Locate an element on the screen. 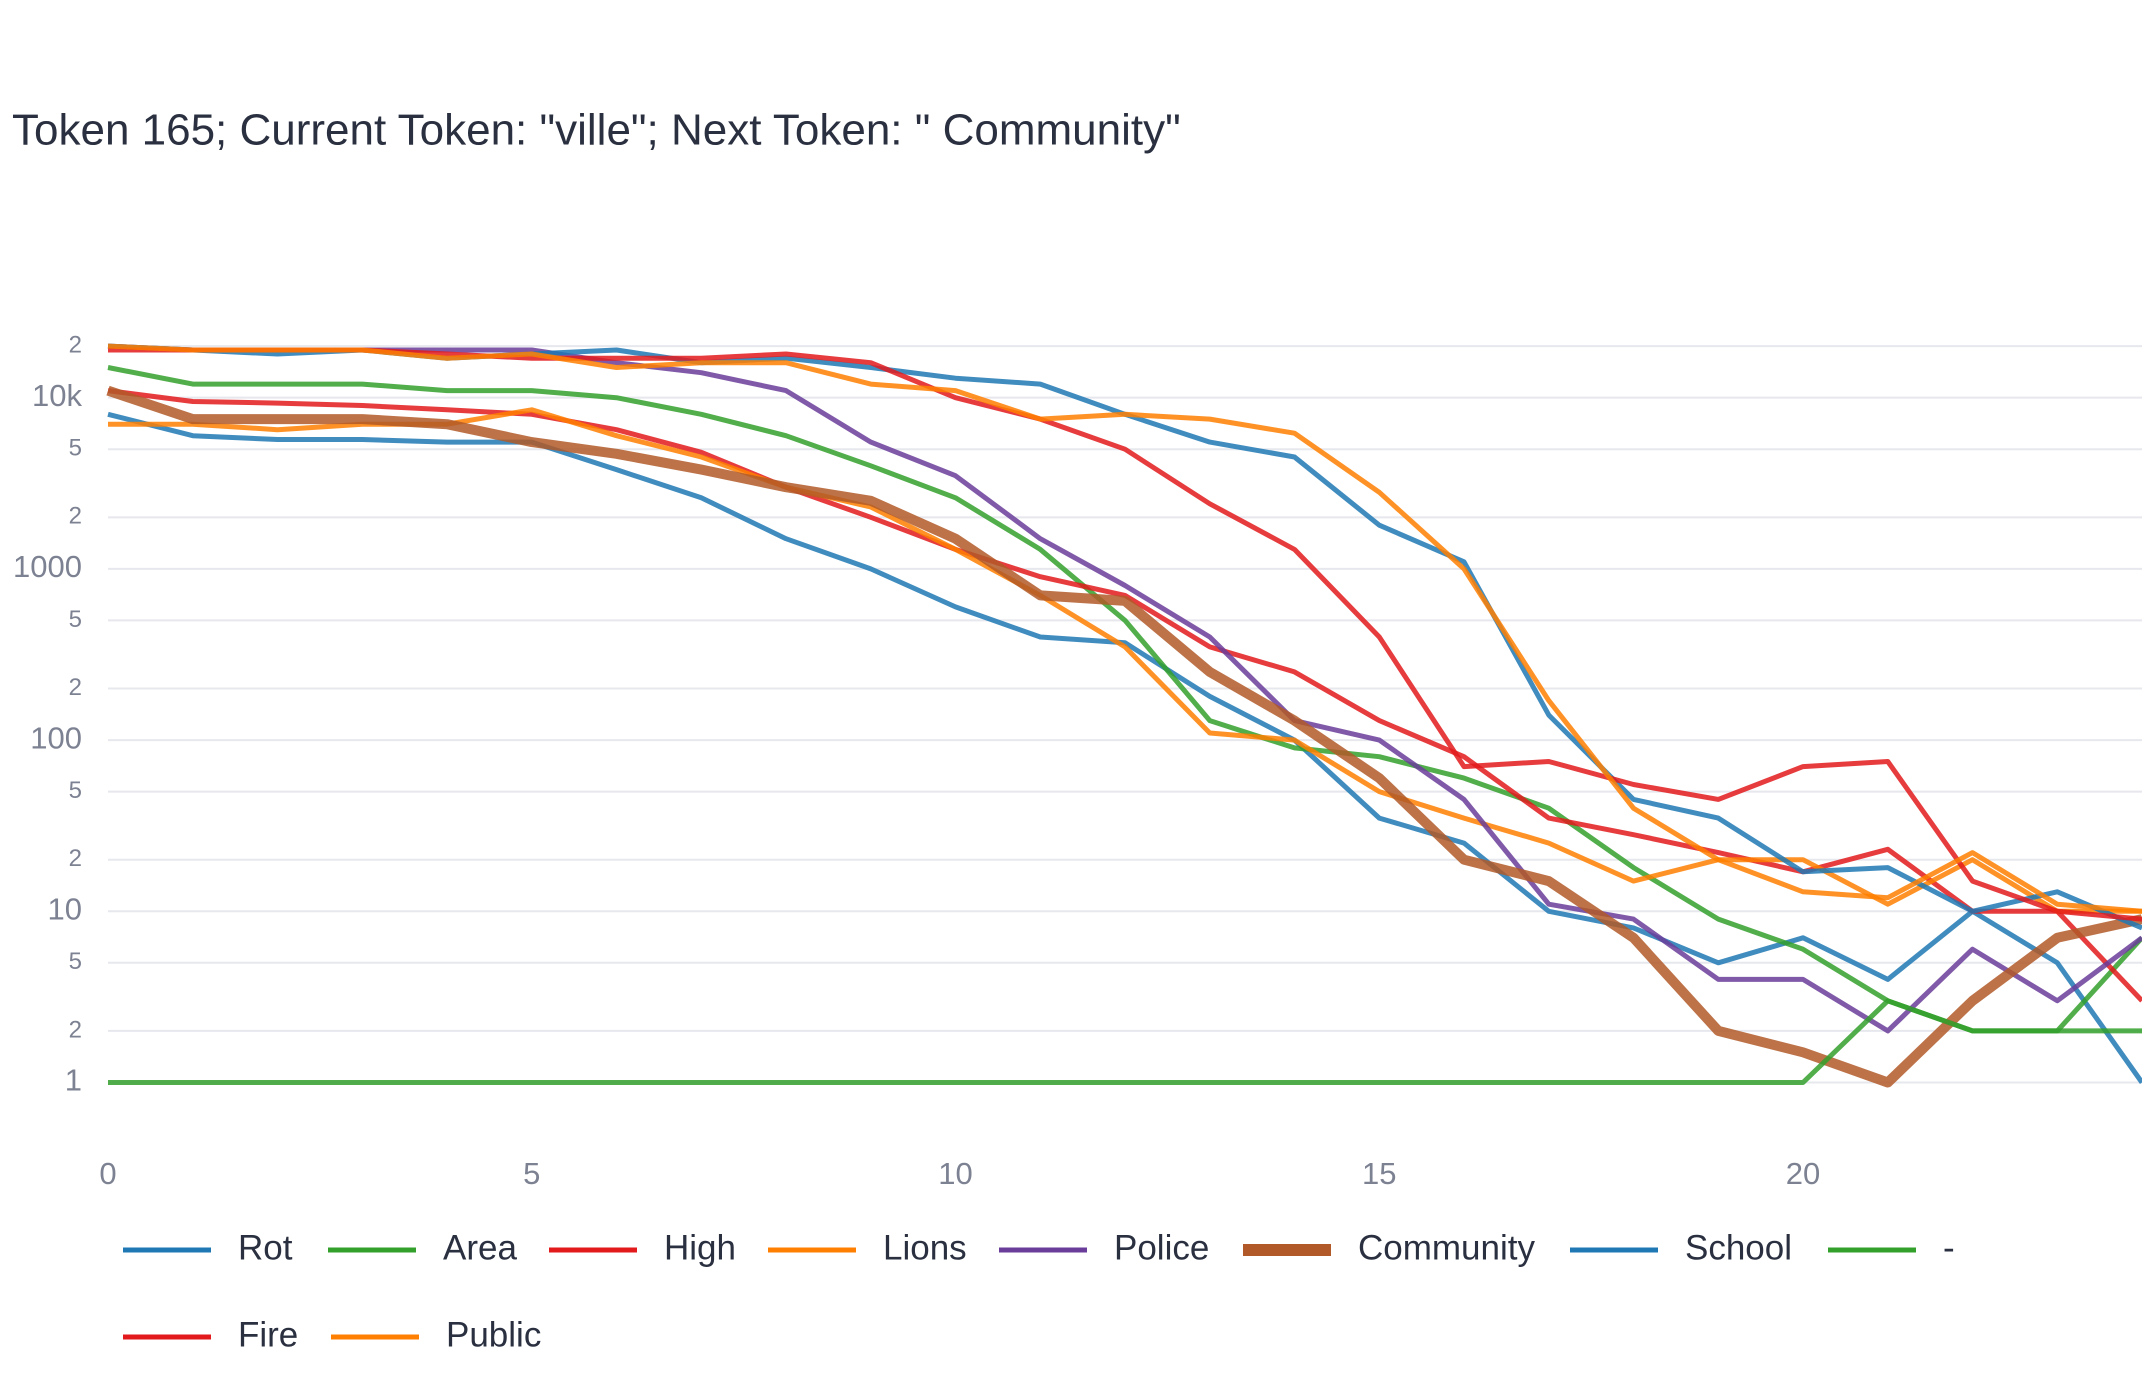  x-tick-label: 20 is located at coordinates (1803, 1173).